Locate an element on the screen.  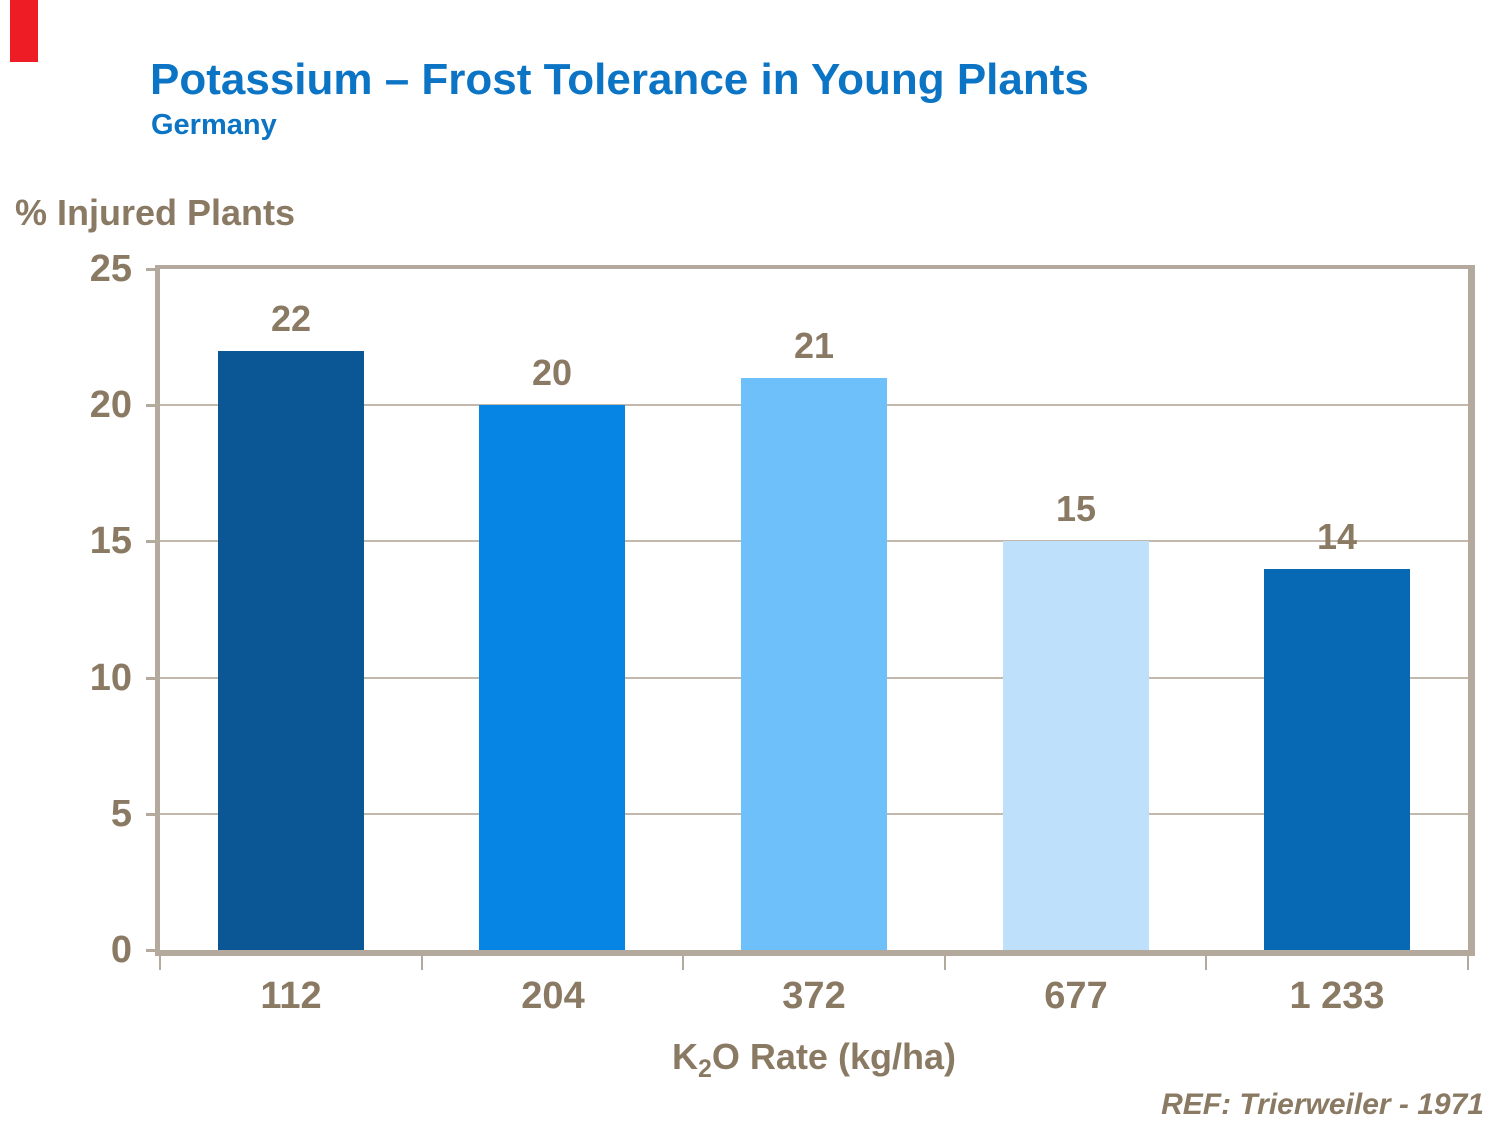
x-tick-label: 677 is located at coordinates (1076, 996).